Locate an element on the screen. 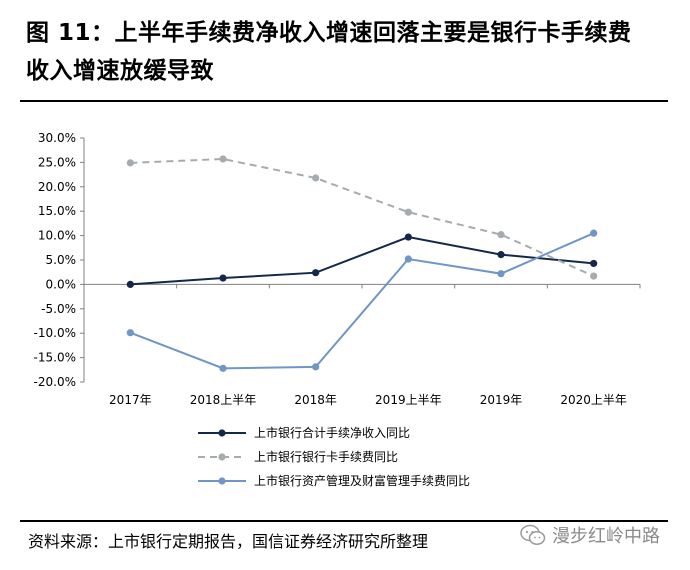 Image resolution: width=690 pixels, height=570 pixels. wechat-icon is located at coordinates (533, 534).